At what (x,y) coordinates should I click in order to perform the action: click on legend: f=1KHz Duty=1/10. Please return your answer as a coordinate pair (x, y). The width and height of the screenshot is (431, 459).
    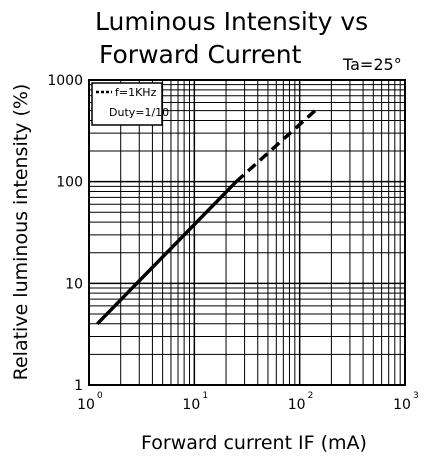
    Looking at the image, I should click on (130, 104).